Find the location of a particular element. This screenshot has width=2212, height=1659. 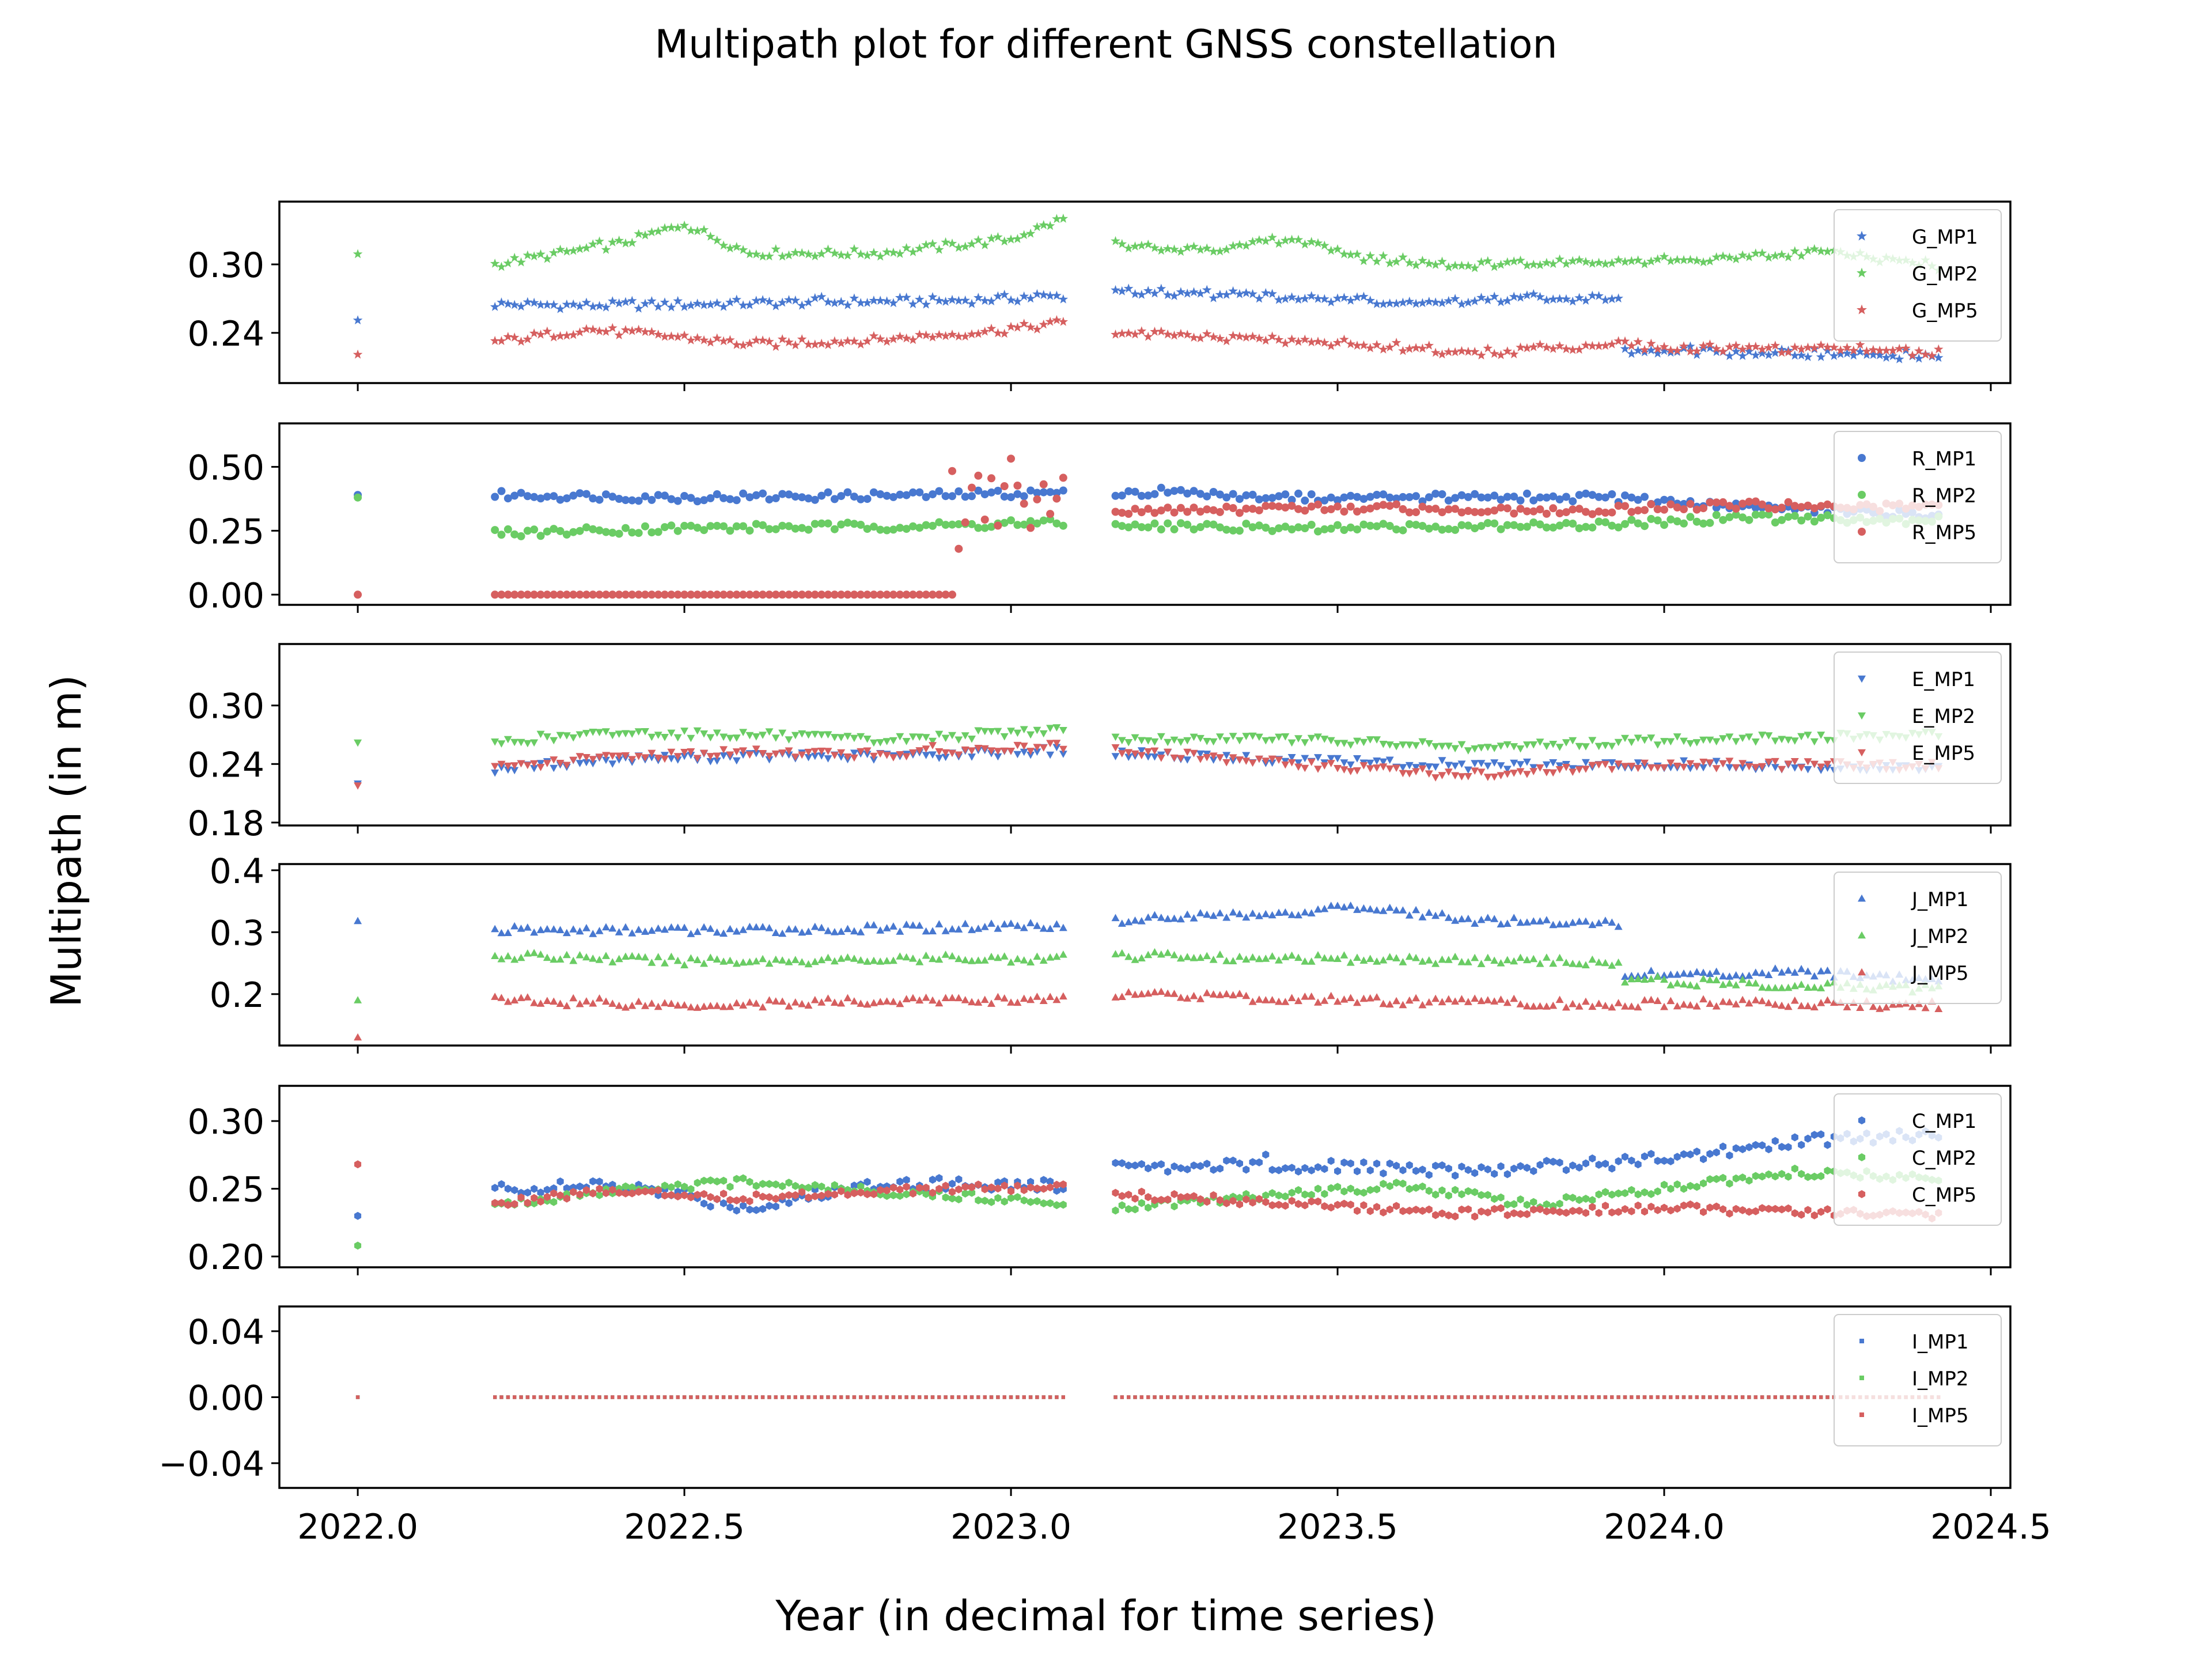

legend-label: G_MP5 is located at coordinates (1945, 311).